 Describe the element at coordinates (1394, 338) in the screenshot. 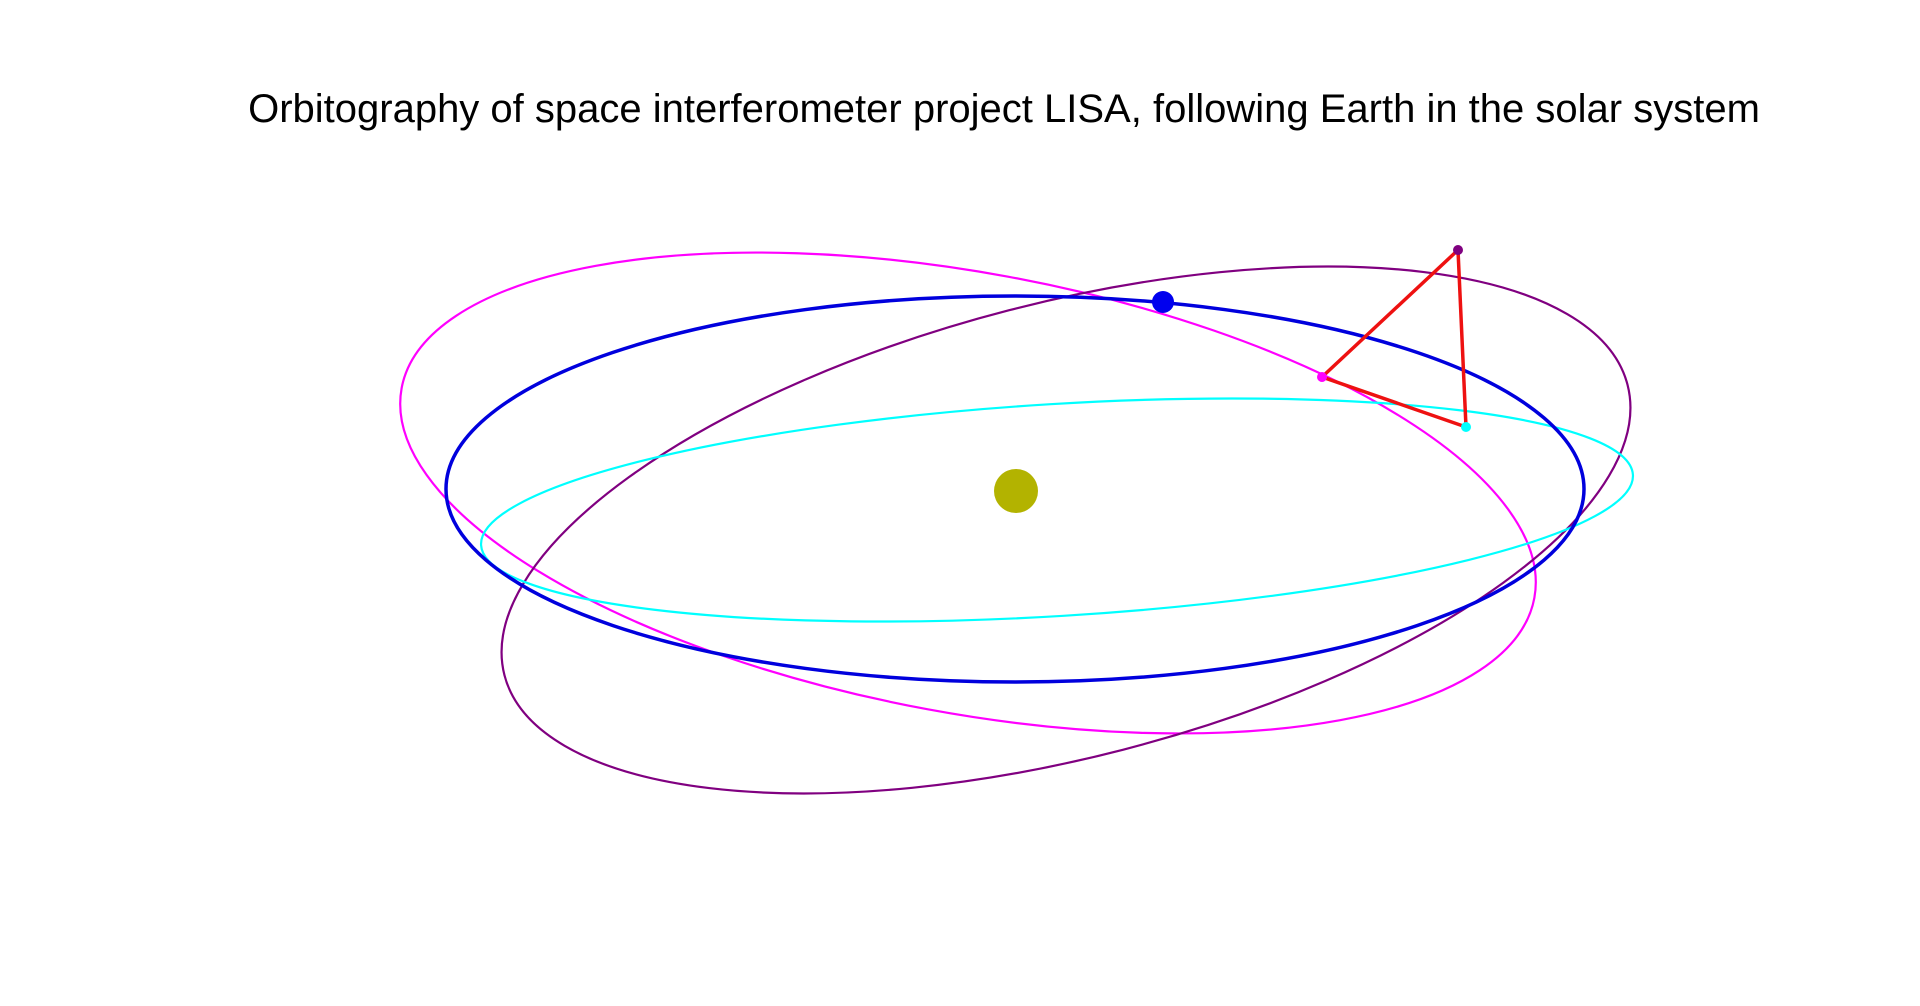

I see `lisa-constellation-triangle` at that location.